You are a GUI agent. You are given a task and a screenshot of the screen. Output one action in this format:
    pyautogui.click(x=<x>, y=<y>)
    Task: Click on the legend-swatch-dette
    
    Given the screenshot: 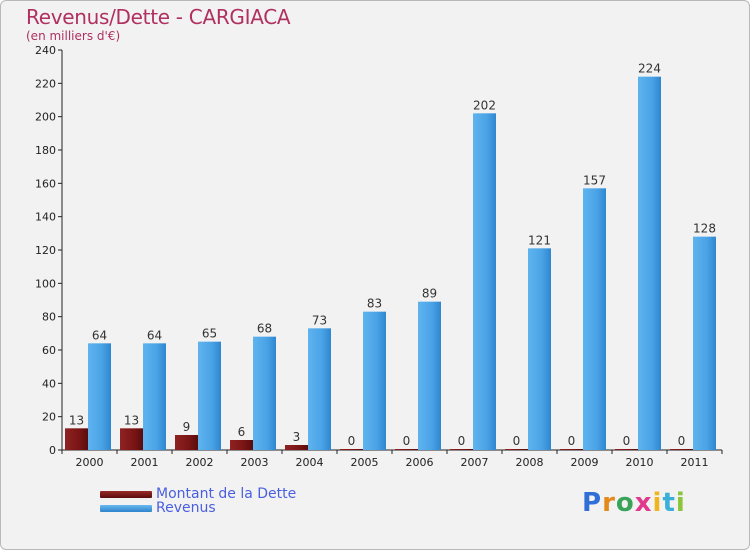 What is the action you would take?
    pyautogui.click(x=126, y=494)
    